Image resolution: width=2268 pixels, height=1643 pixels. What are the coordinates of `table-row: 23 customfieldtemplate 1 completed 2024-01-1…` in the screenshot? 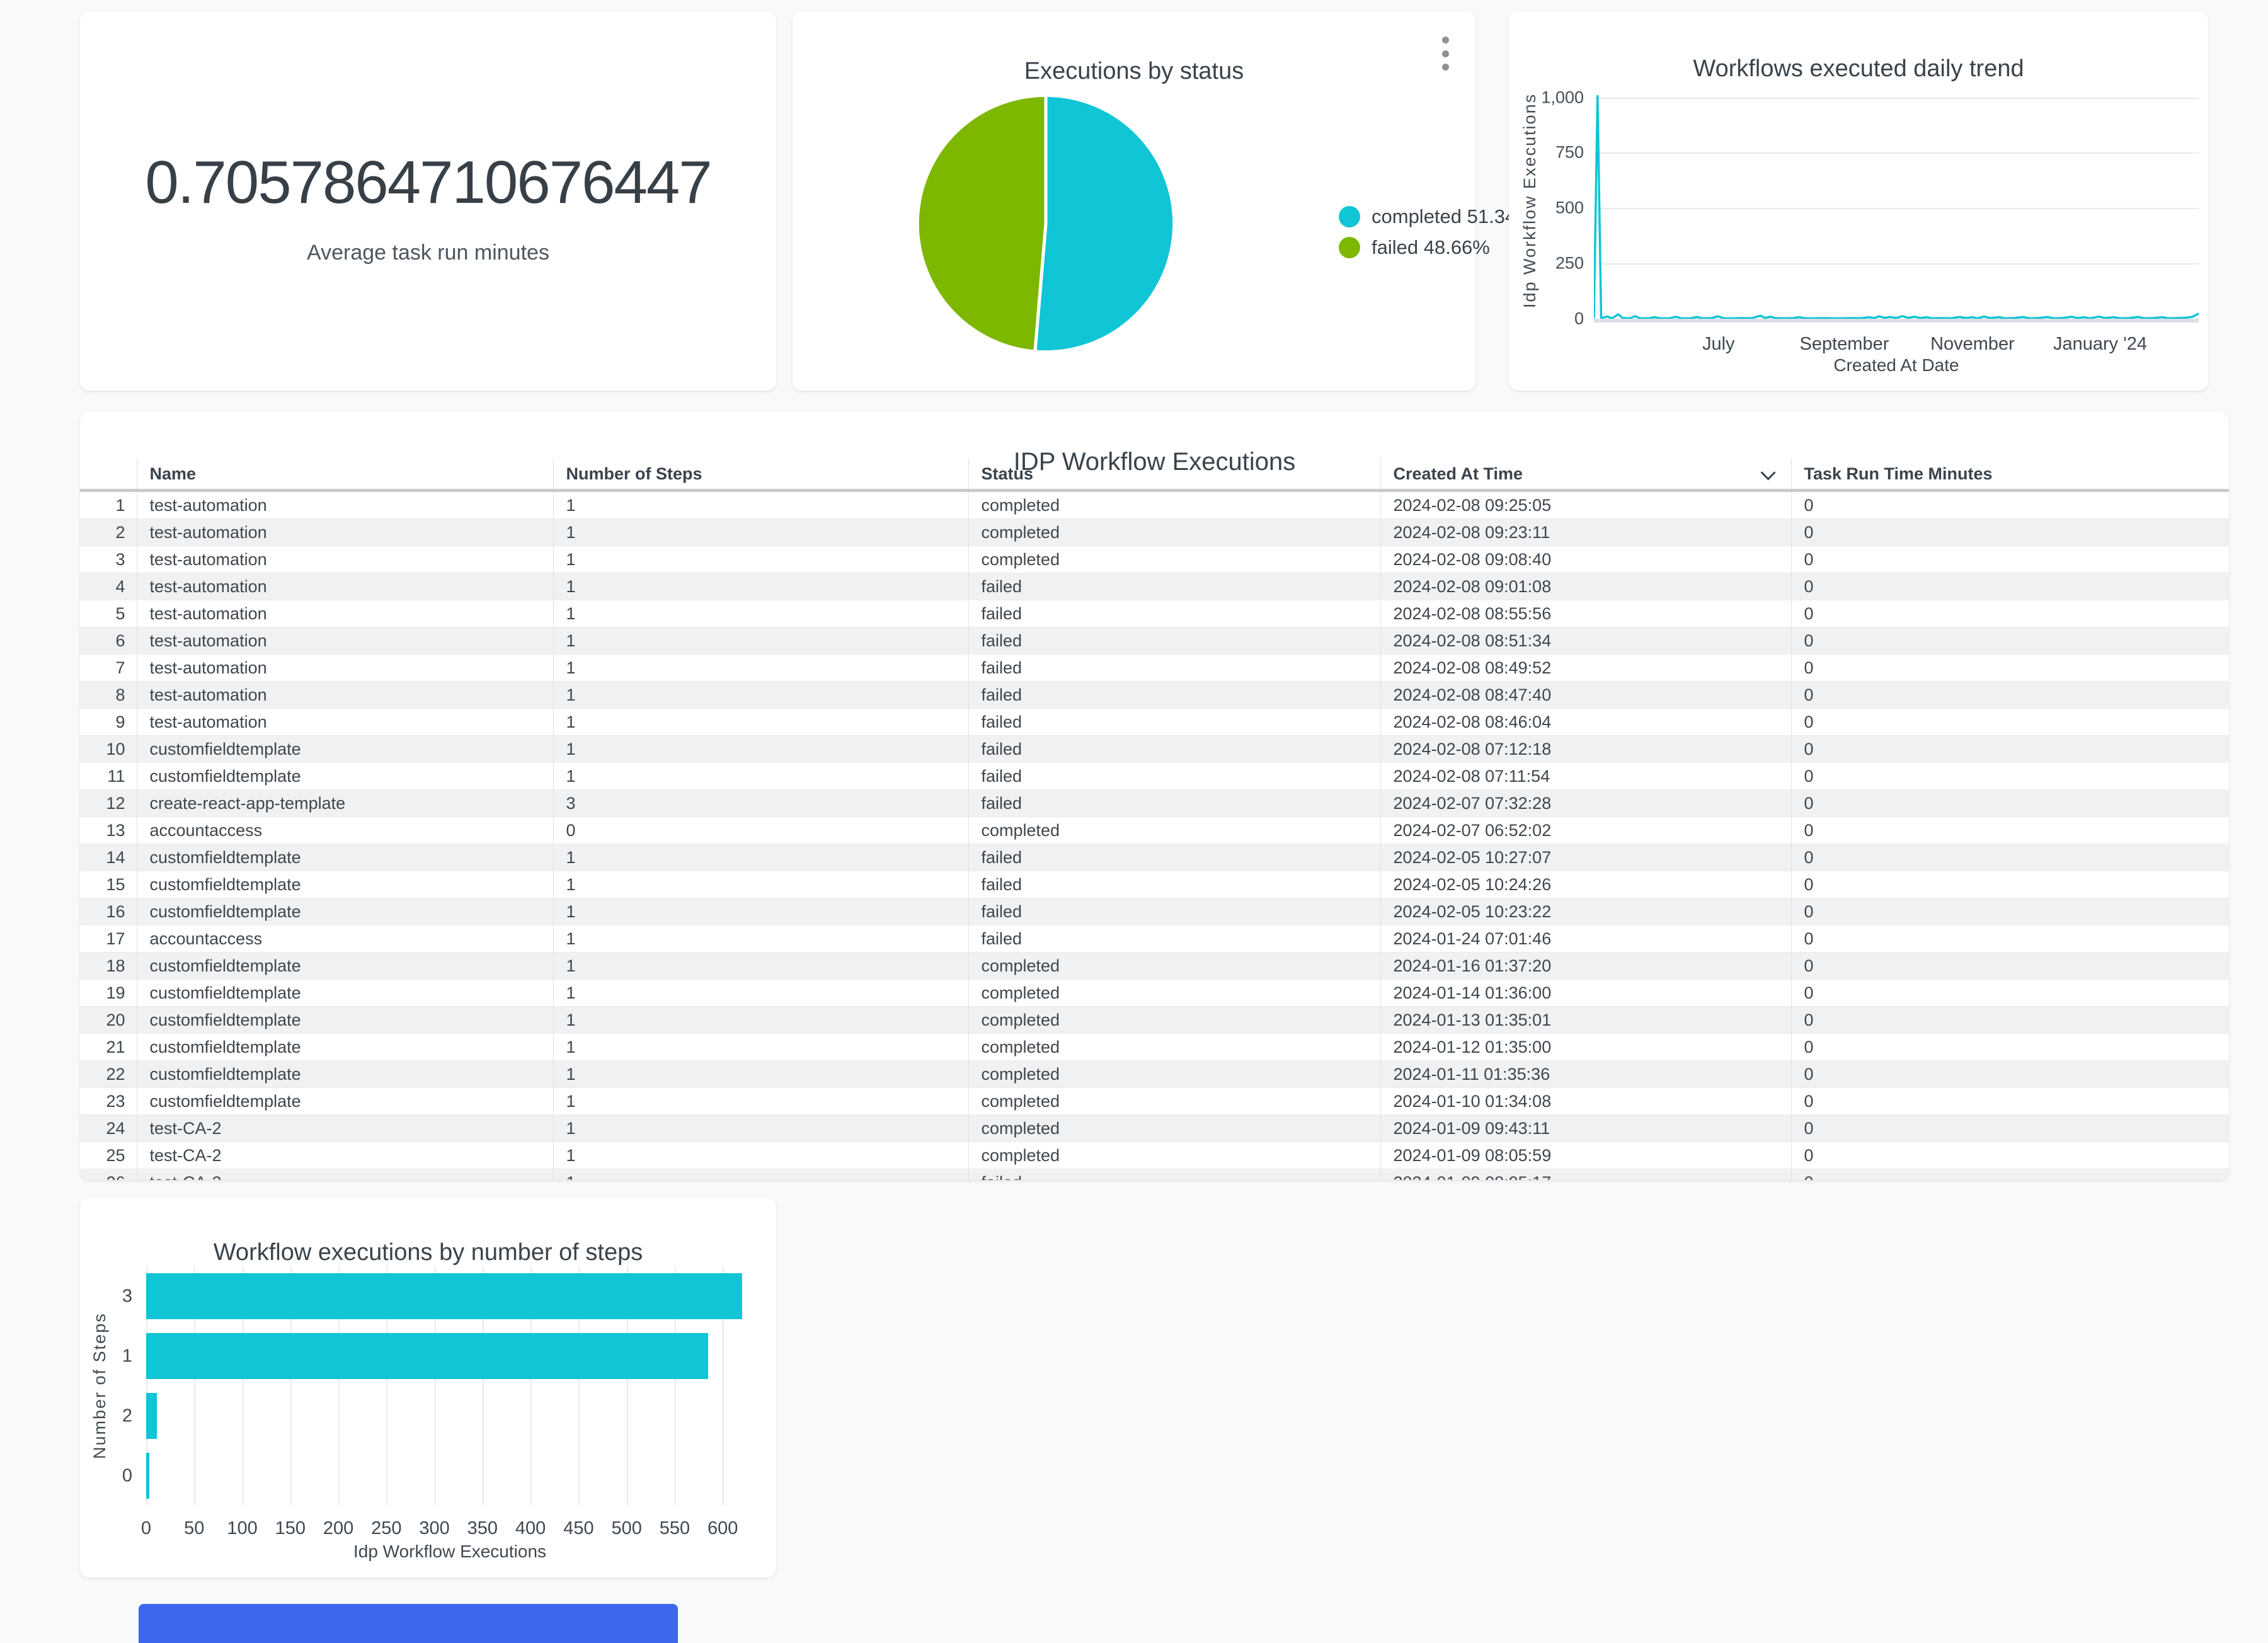 It's located at (1154, 1101).